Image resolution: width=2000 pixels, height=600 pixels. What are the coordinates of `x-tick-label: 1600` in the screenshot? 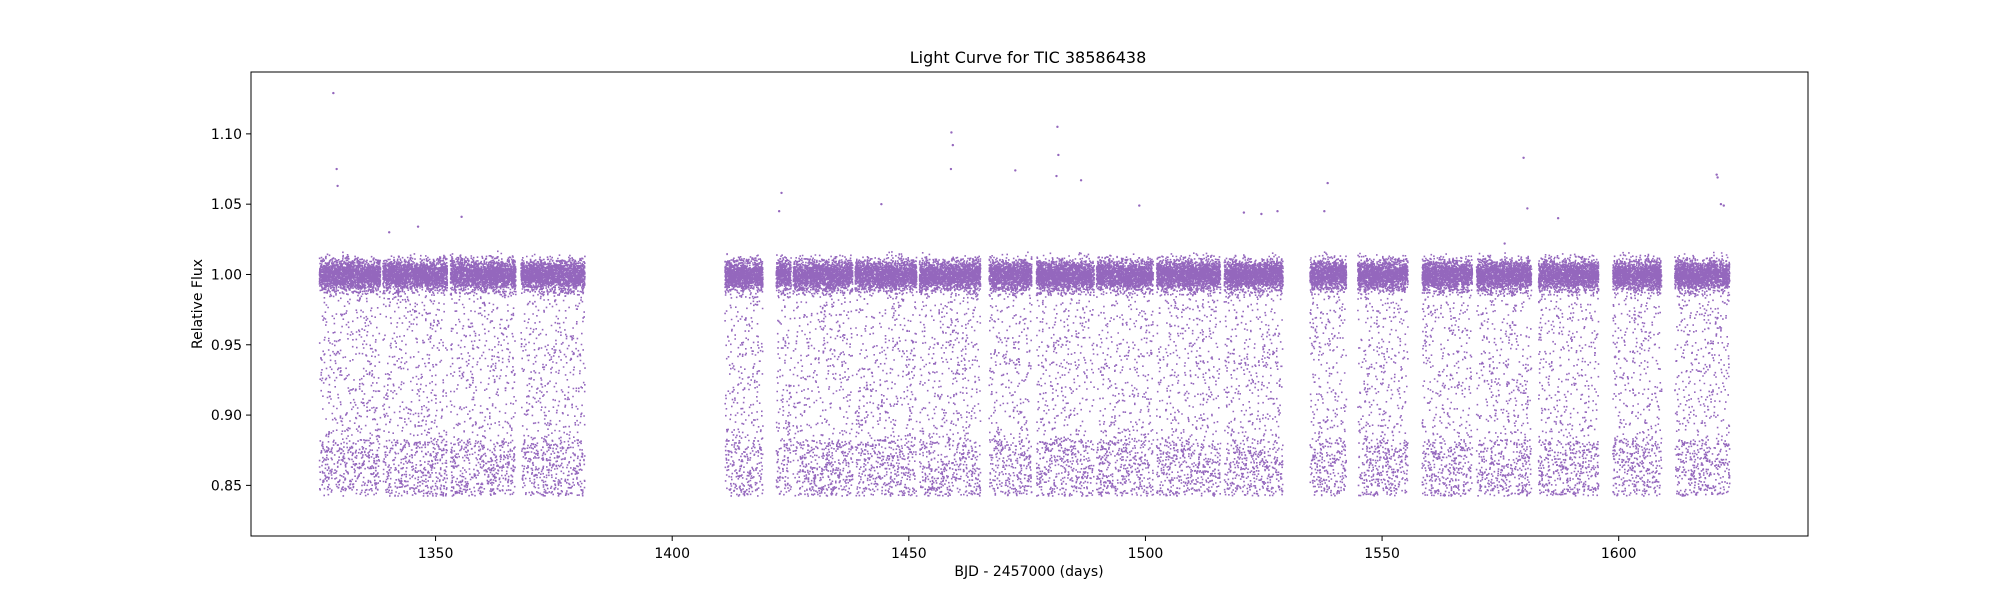 It's located at (1619, 554).